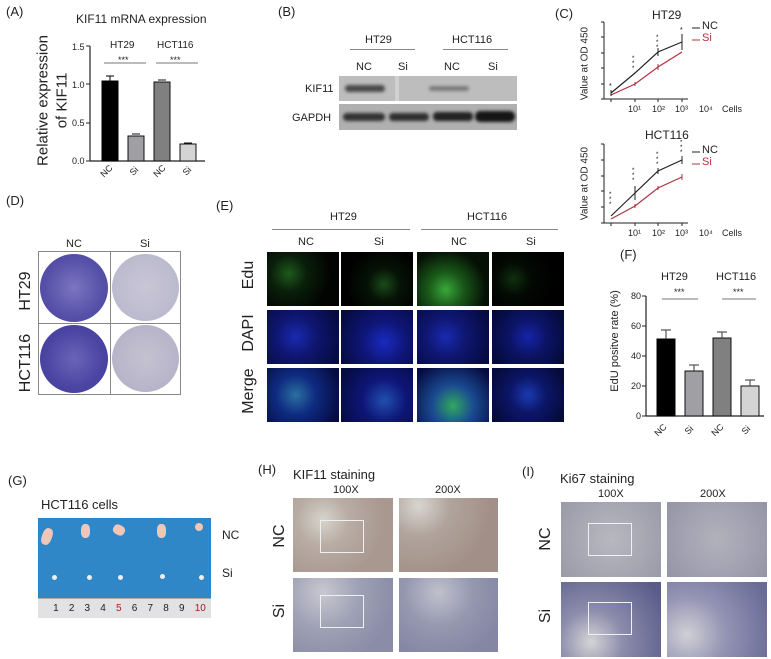 The height and width of the screenshot is (659, 771). I want to click on panel-d-row-hct116: HCT116, so click(25, 363).